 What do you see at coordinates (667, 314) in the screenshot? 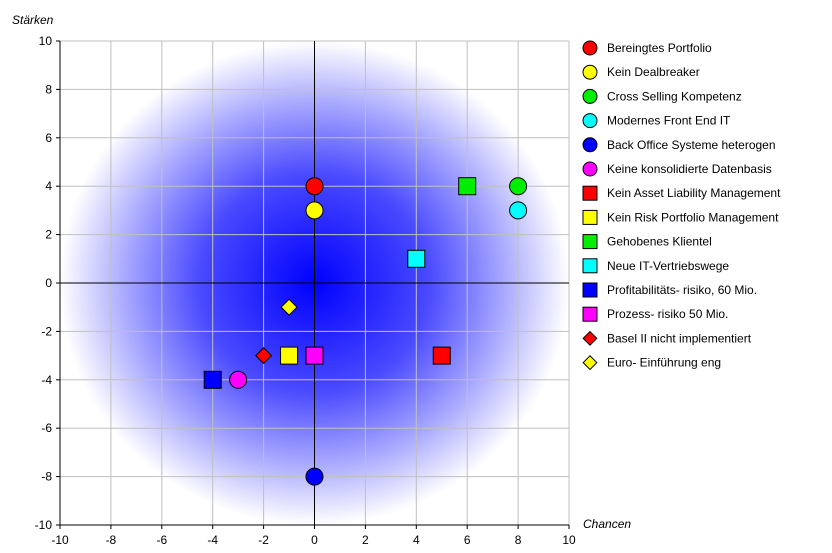
I see `legend-label: Prozess- risiko 50 Mio.` at bounding box center [667, 314].